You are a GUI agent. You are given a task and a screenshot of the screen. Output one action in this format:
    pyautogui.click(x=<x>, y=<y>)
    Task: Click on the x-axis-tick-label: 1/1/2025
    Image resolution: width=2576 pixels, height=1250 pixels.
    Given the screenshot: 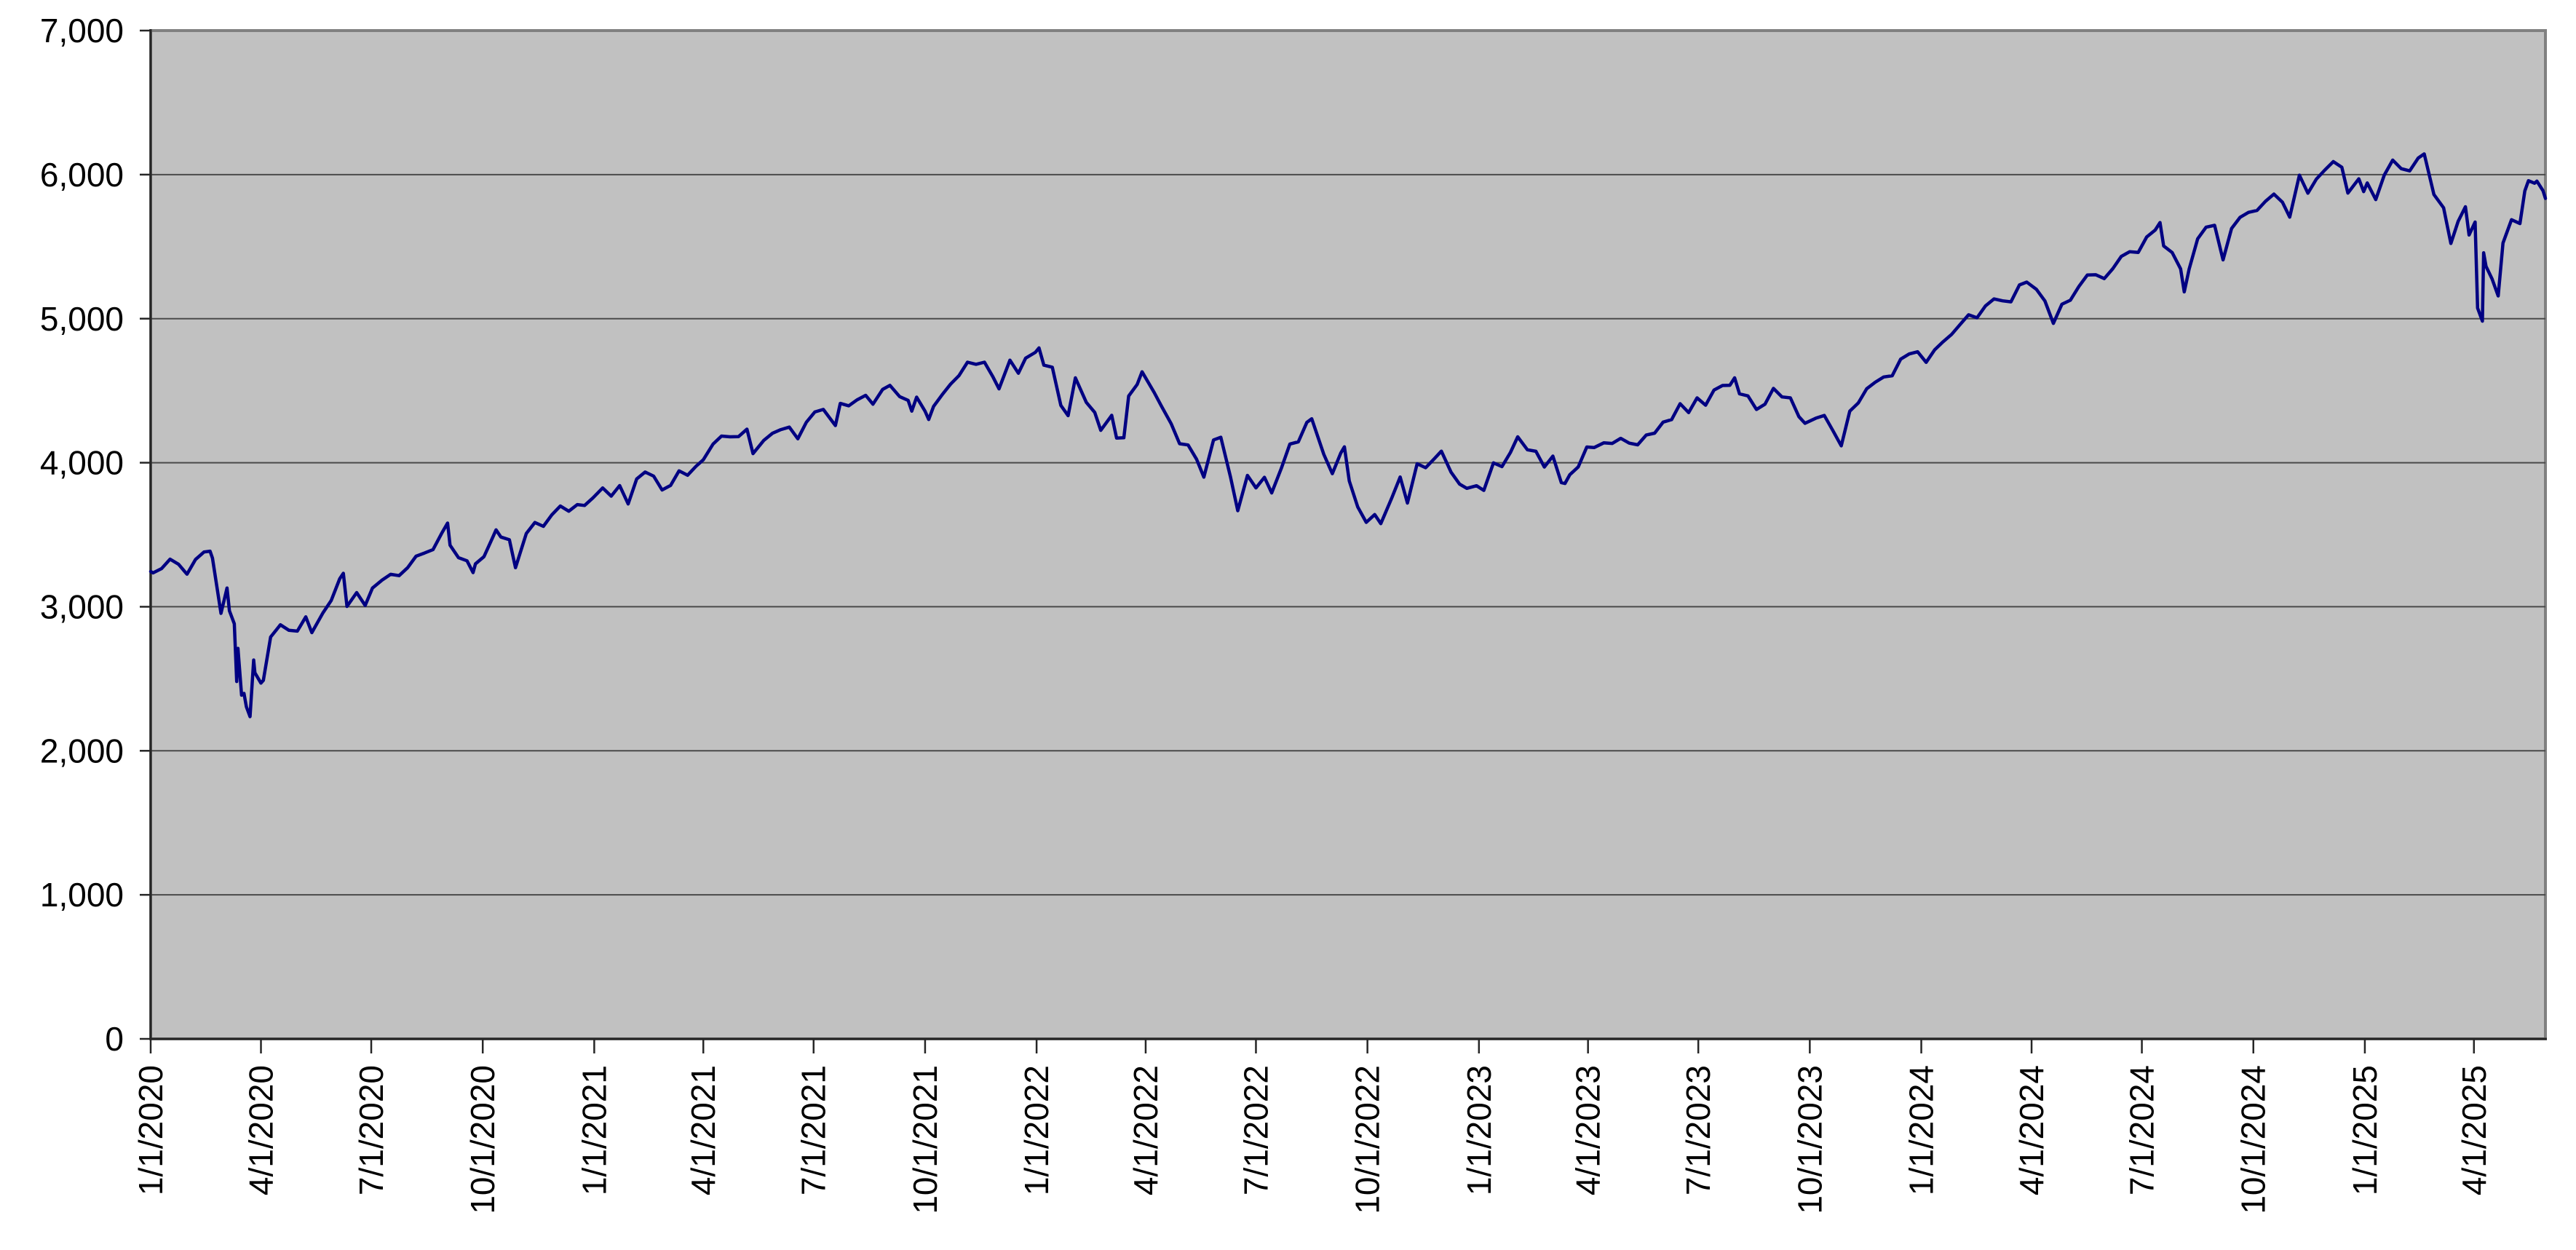 What is the action you would take?
    pyautogui.click(x=2365, y=1130)
    